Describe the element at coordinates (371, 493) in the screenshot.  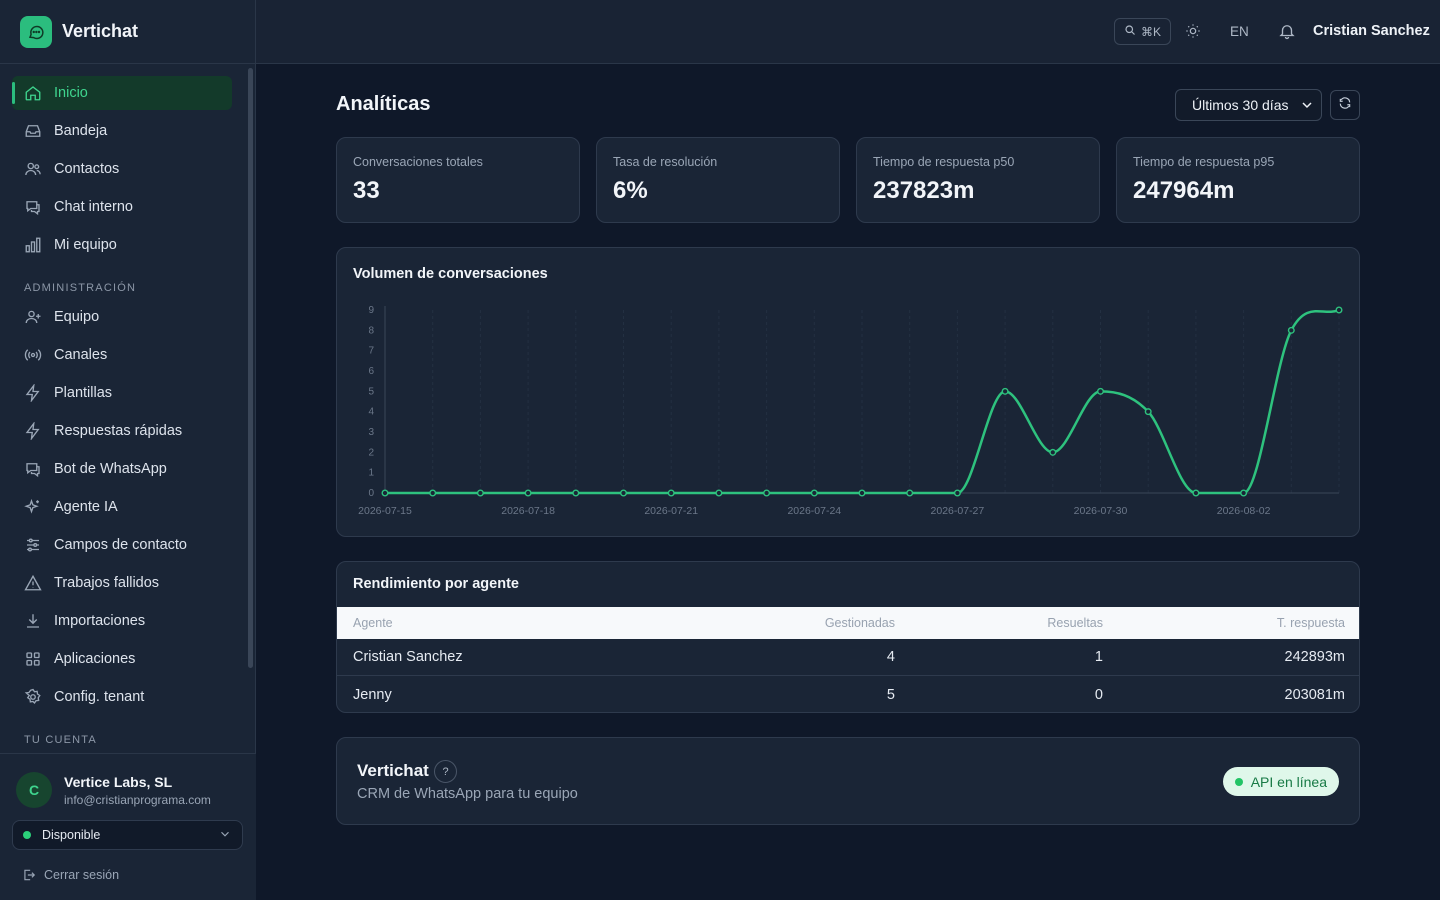
I see `y-tick-label: 0` at that location.